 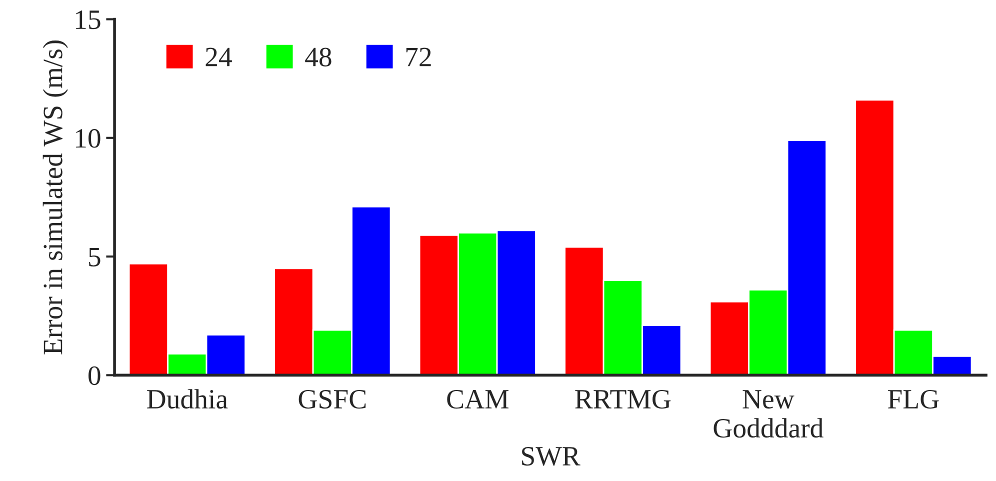 What do you see at coordinates (187, 399) in the screenshot?
I see `x-tick-label: Dudhia` at bounding box center [187, 399].